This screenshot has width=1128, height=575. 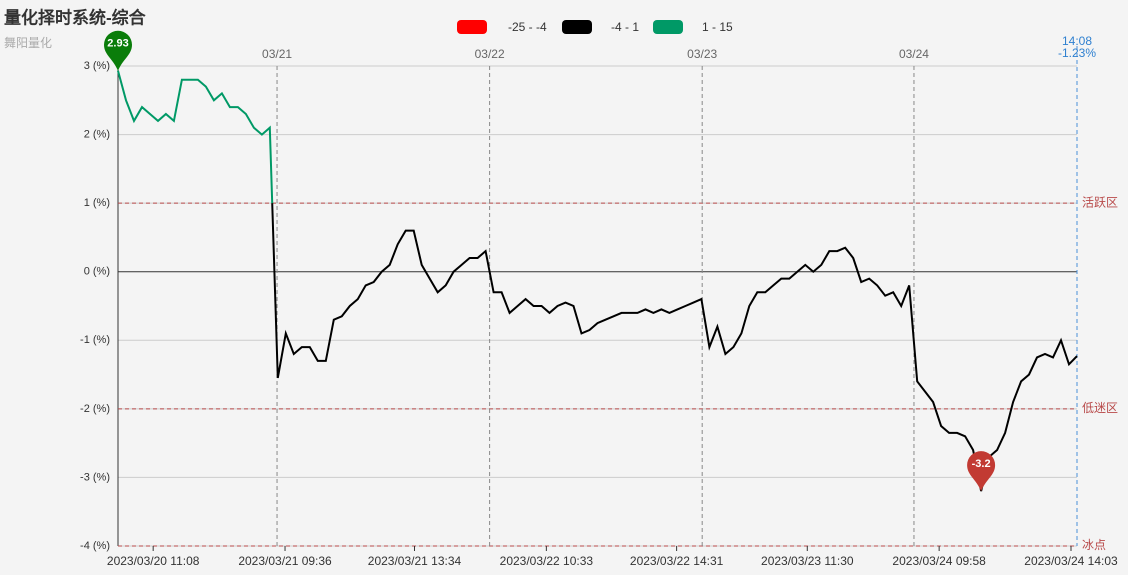 I want to click on top-x-tick-label: 03/23, so click(x=702, y=54).